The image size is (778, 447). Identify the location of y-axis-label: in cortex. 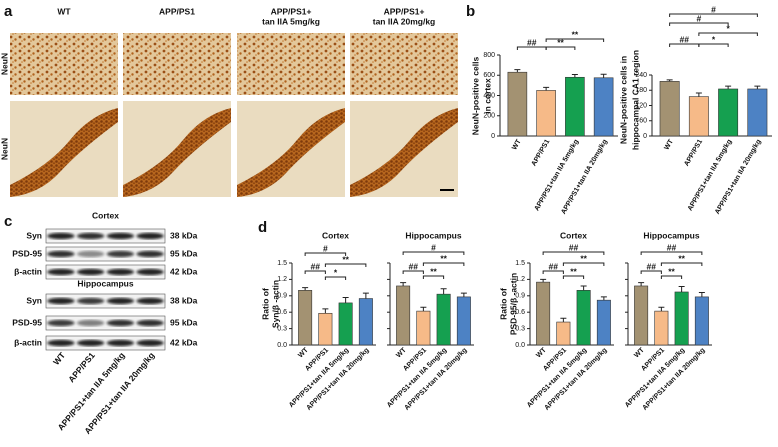
(487, 96).